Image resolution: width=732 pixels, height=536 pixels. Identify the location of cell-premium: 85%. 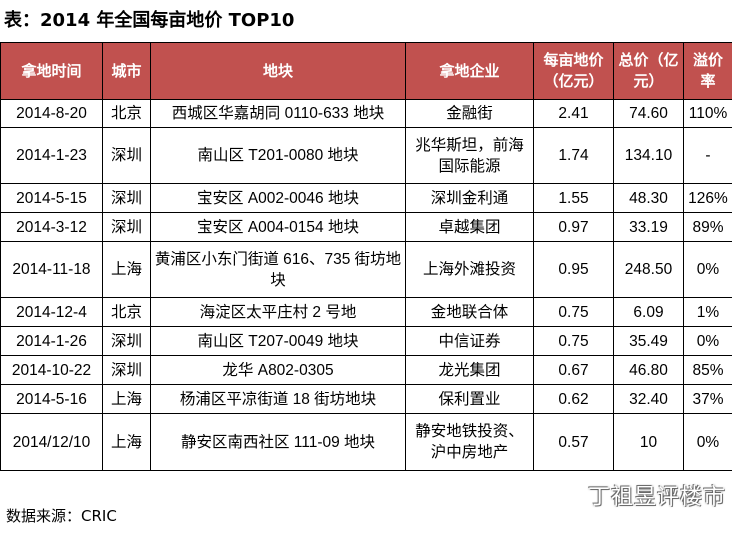
(707, 370).